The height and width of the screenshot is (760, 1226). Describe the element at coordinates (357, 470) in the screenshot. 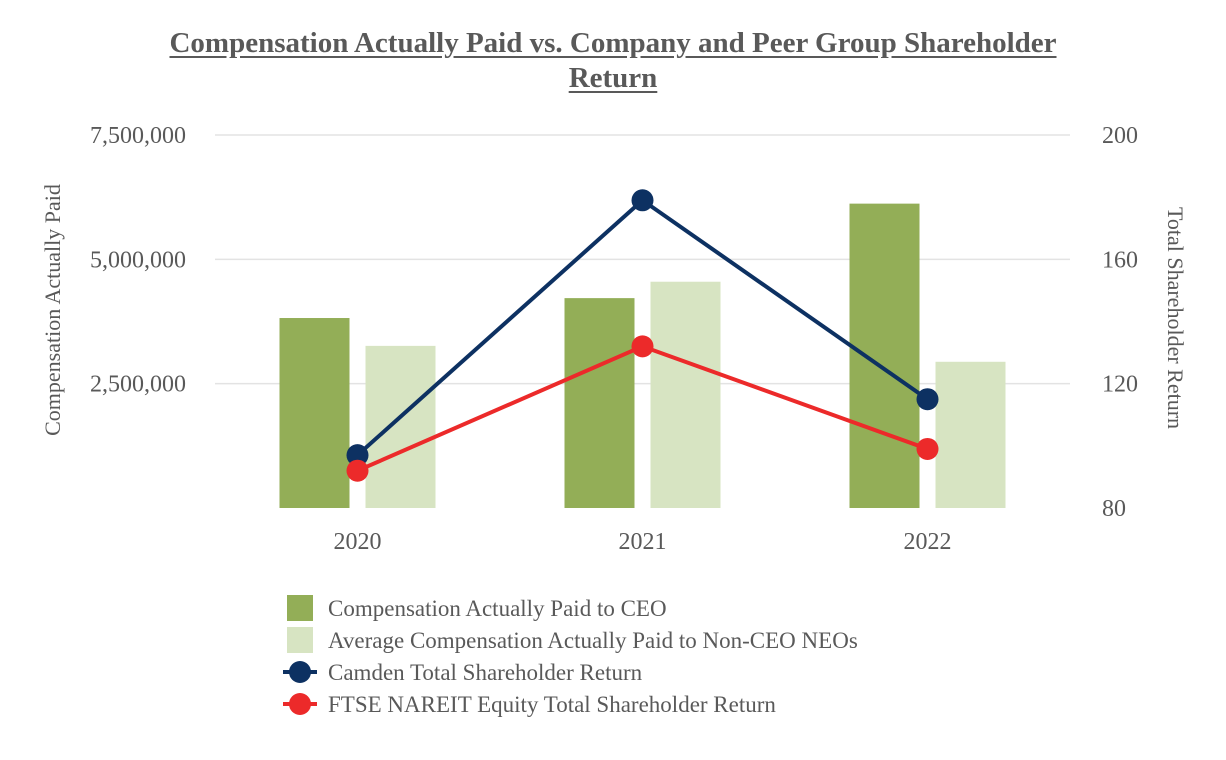

I see `point-ftse-nareit-tsr-2020` at that location.